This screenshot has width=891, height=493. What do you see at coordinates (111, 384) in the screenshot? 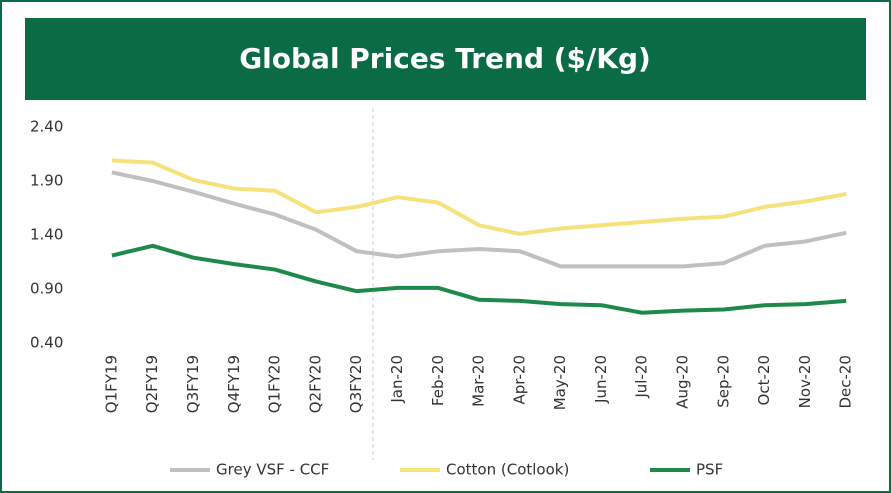
I see `x-tick-label: Q1FY19` at bounding box center [111, 384].